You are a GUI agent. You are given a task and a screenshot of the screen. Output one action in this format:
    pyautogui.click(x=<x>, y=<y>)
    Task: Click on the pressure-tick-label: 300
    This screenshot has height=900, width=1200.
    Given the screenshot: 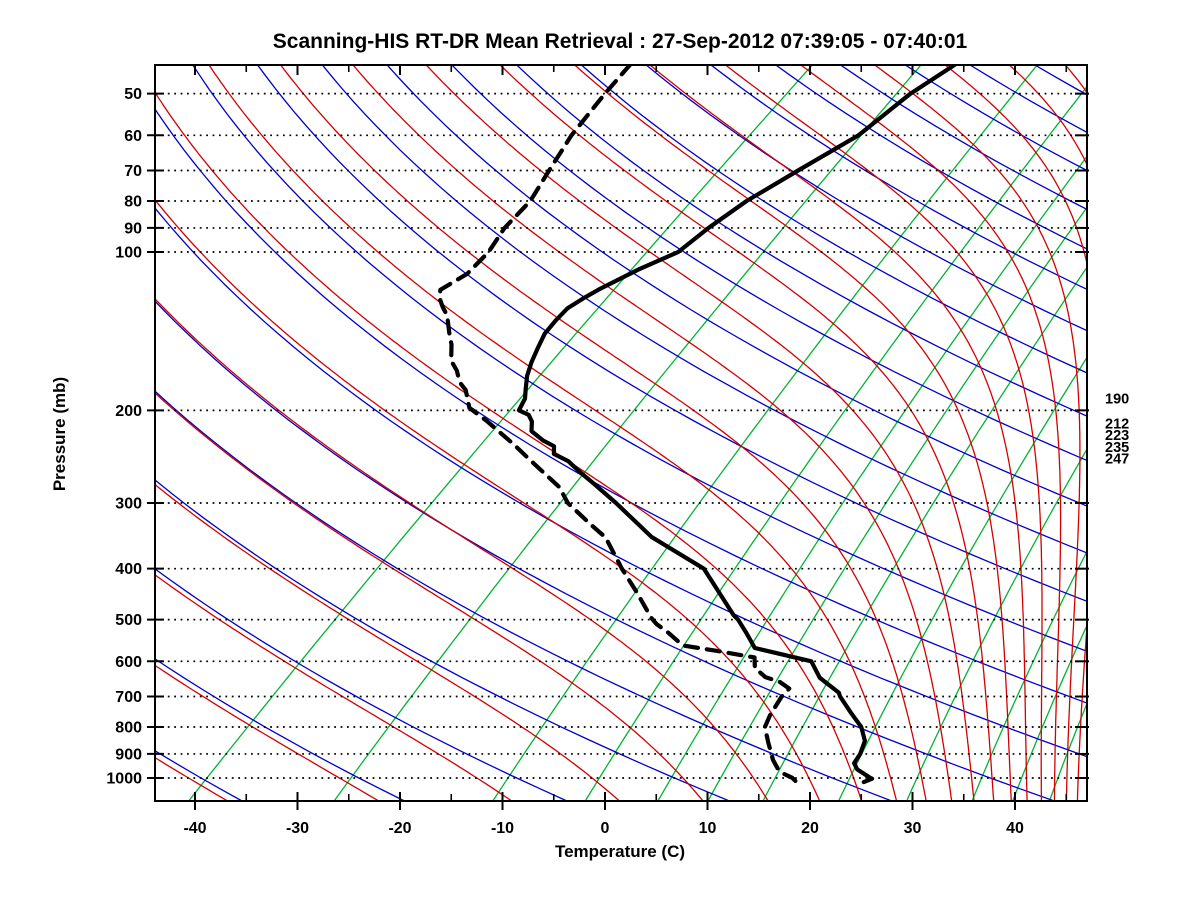 What is the action you would take?
    pyautogui.click(x=128, y=503)
    